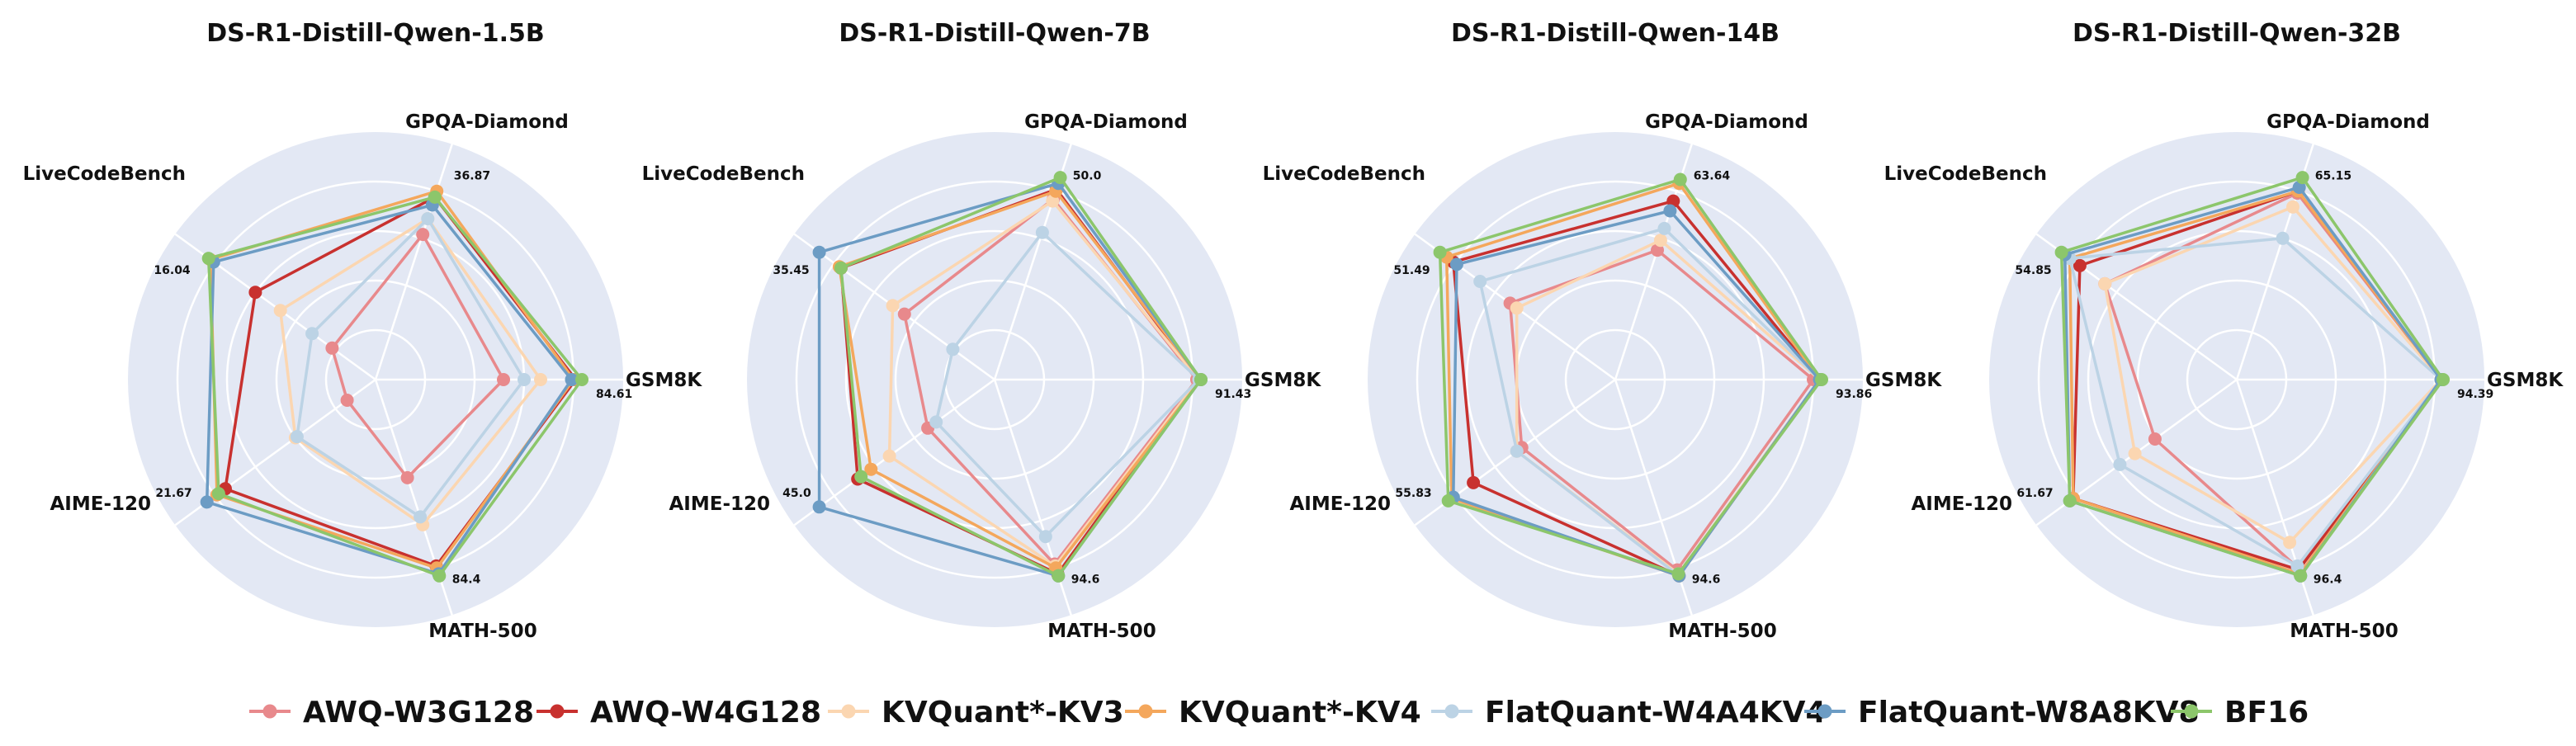 The image size is (2576, 746). I want to click on legend-item-awq-w4g128: AWQ-W4G128, so click(678, 712).